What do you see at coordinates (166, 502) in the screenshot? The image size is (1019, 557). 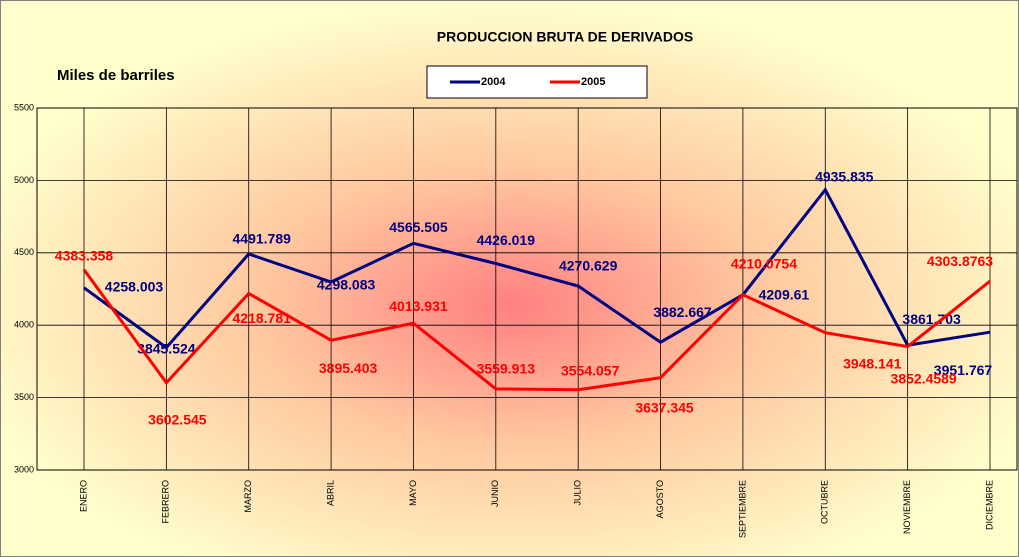 I see `x-tick-label: FEBRERO` at bounding box center [166, 502].